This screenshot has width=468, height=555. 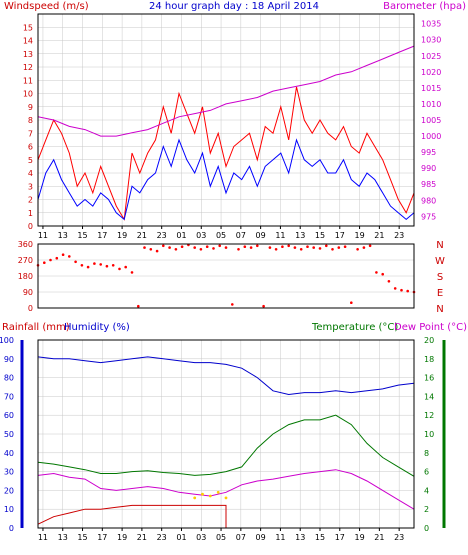 I want to click on direction-tick-label: 360, so click(x=25, y=244).